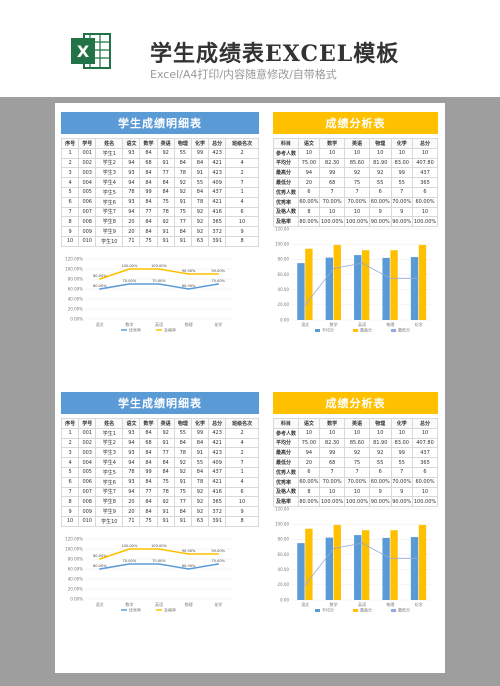 The image size is (500, 686). What do you see at coordinates (362, 604) in the screenshot?
I see `x-tick-label: 英语` at bounding box center [362, 604].